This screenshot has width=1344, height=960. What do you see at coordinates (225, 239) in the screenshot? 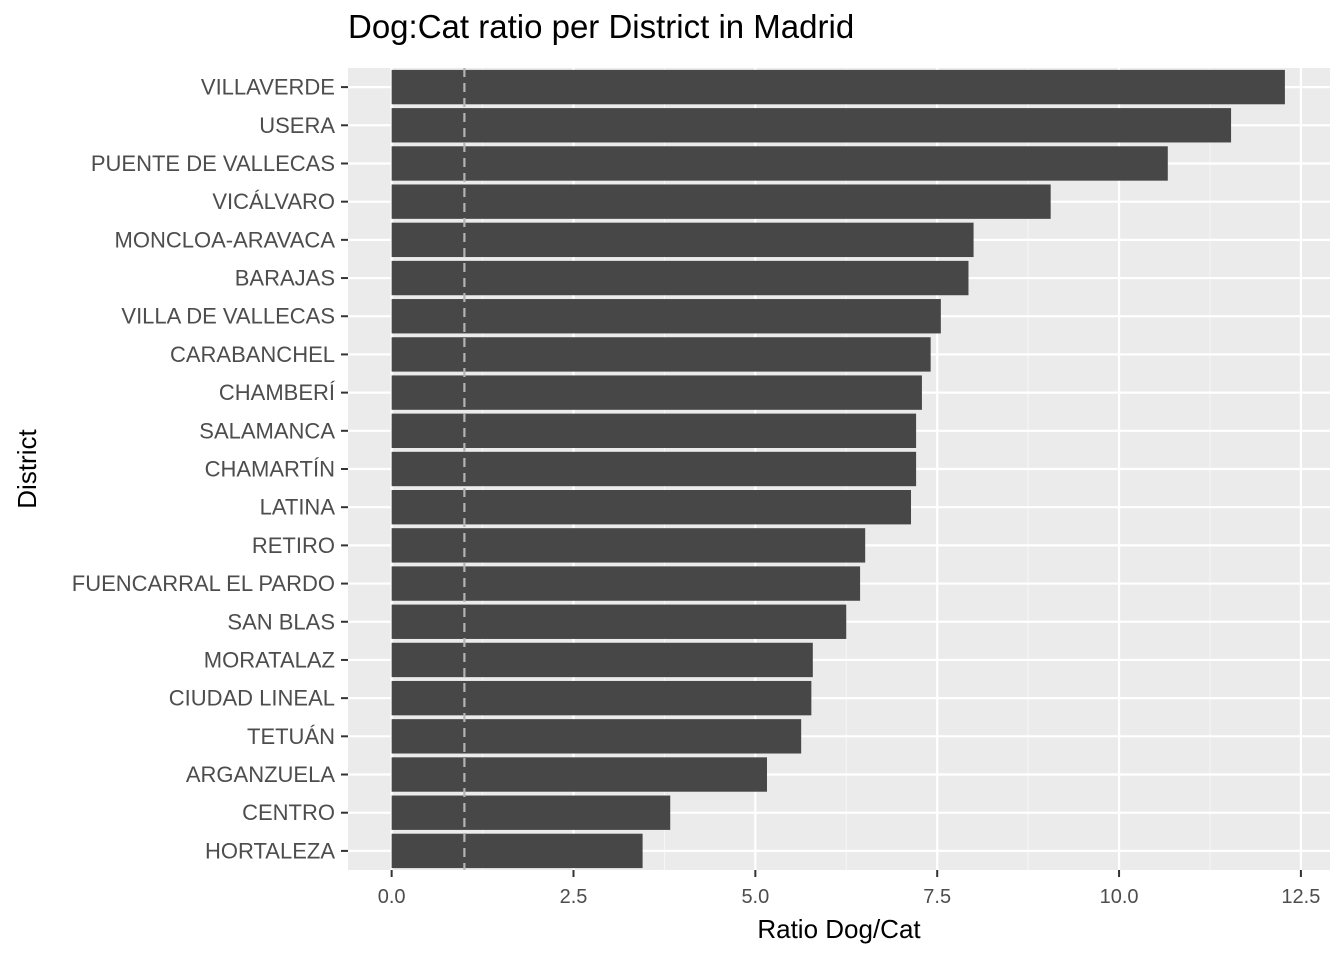
I see `category-label: MONCLOA-ARAVACA` at bounding box center [225, 239].